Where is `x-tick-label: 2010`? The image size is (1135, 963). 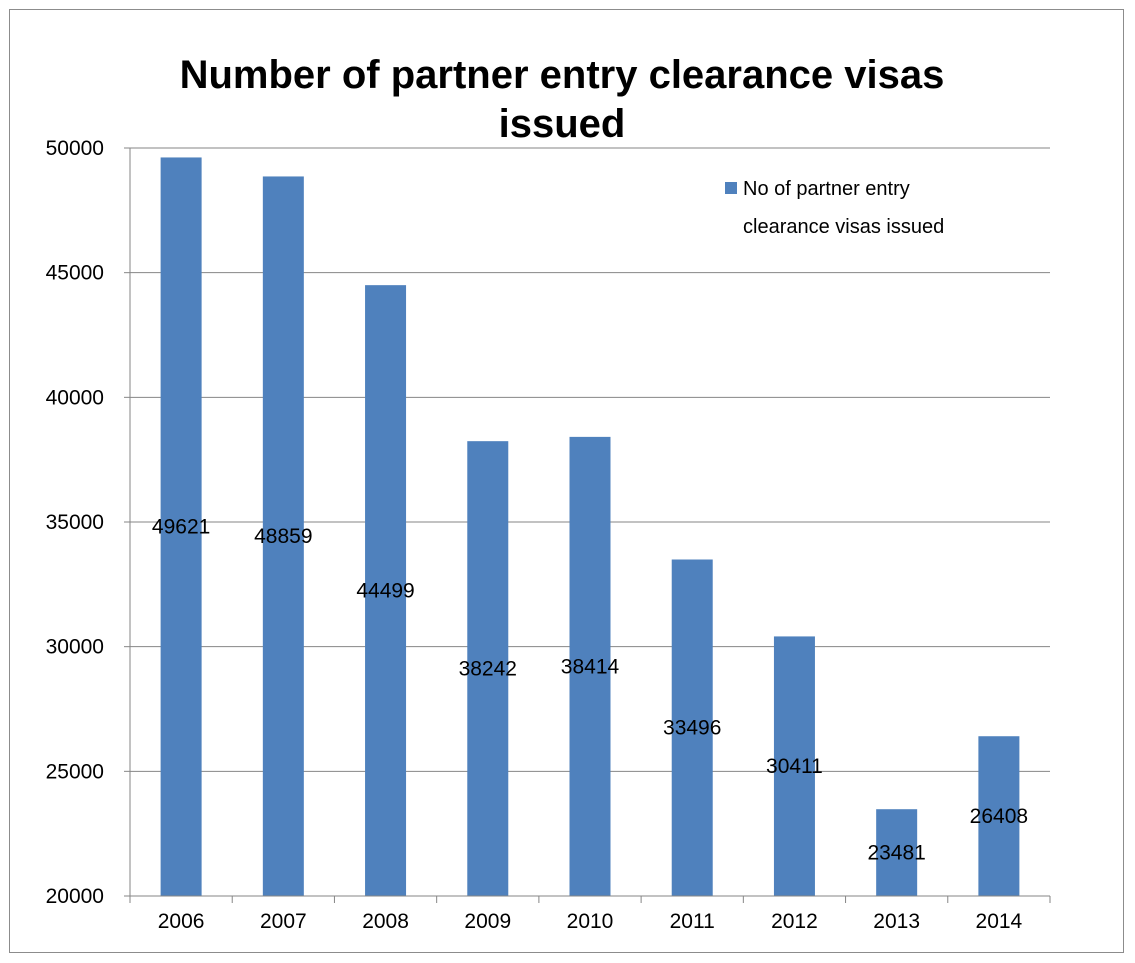
x-tick-label: 2010 is located at coordinates (590, 921).